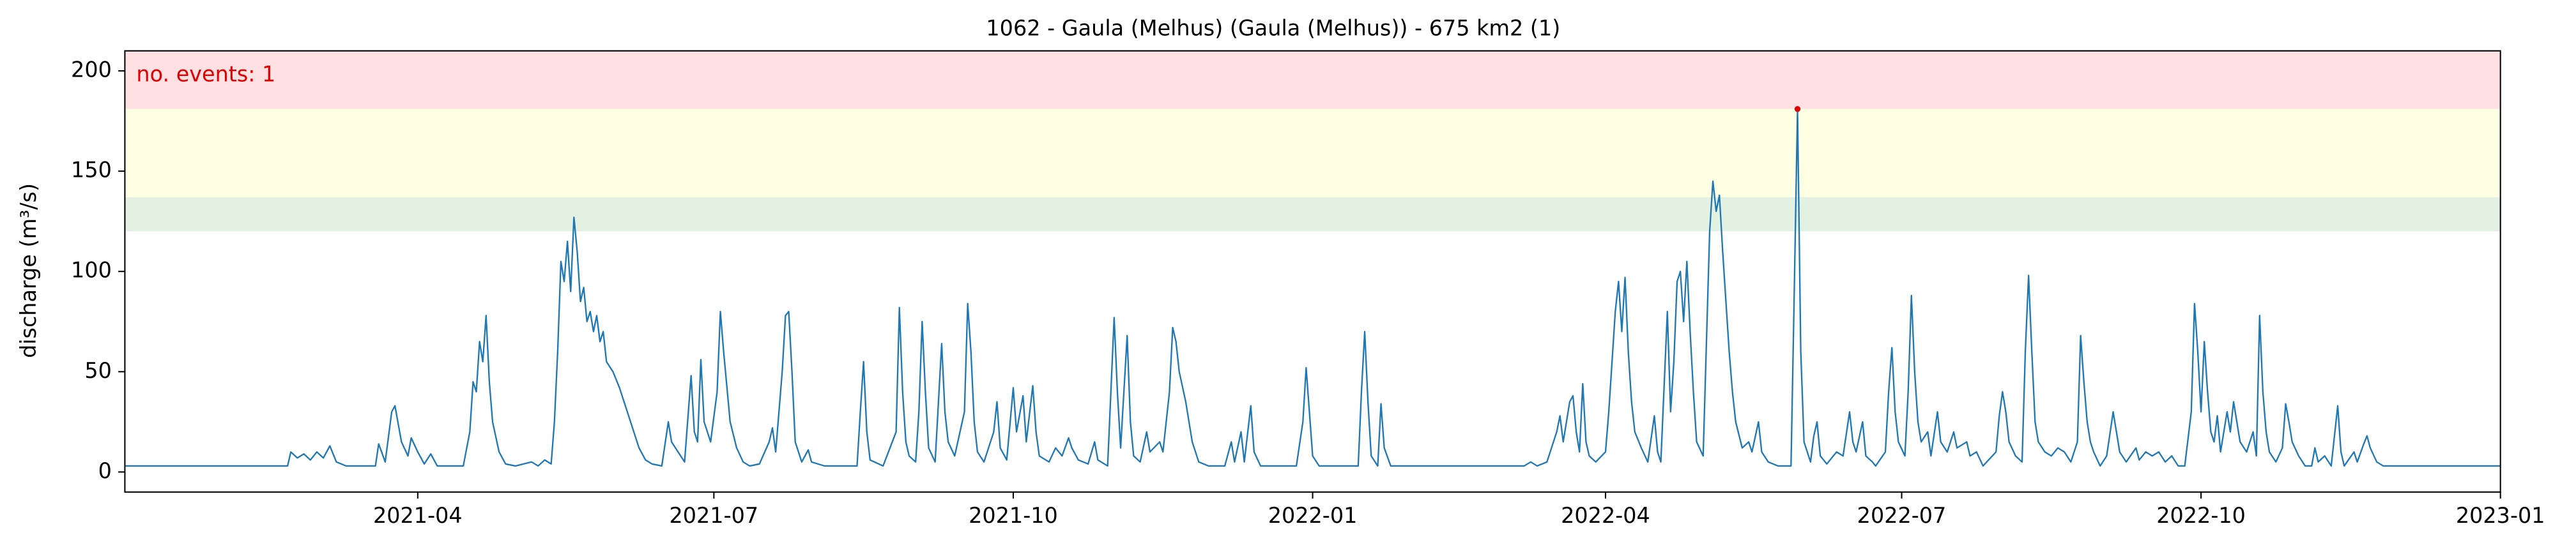  What do you see at coordinates (205, 74) in the screenshot?
I see `event-count: no. events: 1` at bounding box center [205, 74].